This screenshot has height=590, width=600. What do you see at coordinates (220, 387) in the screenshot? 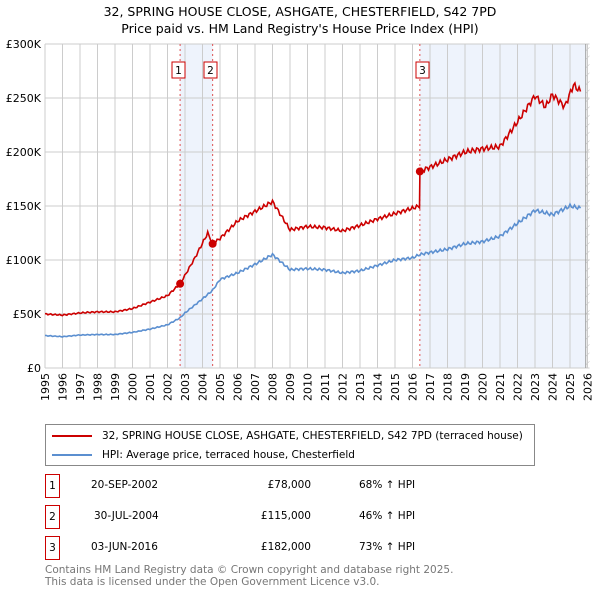
I see `x-tick-label: 2005` at bounding box center [220, 387].